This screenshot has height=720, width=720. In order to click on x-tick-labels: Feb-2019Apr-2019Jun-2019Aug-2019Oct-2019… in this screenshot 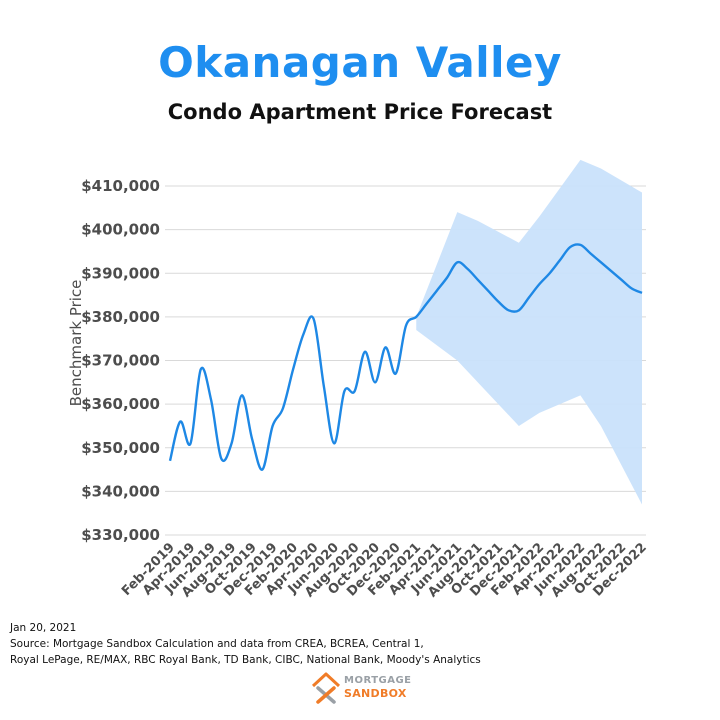, I will do `click(384, 570)`.